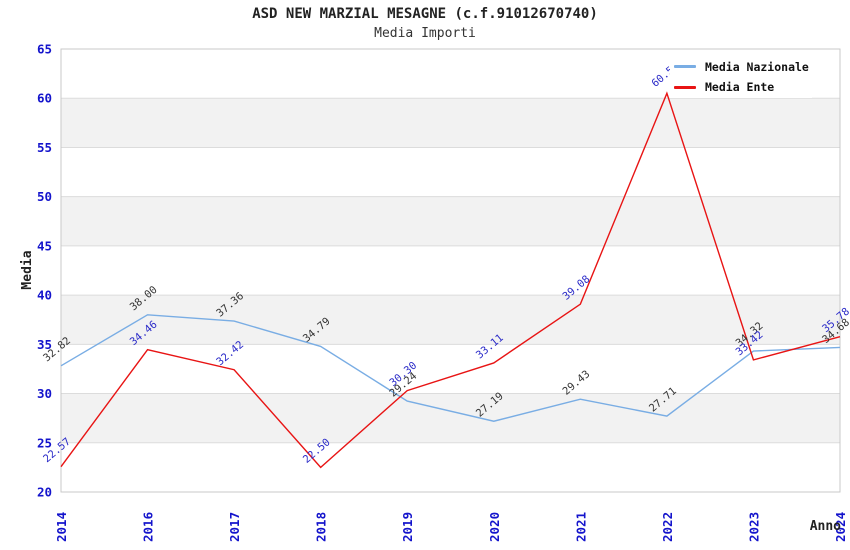 The height and width of the screenshot is (550, 850). What do you see at coordinates (44, 196) in the screenshot?
I see `y-tick-label: 50` at bounding box center [44, 196].